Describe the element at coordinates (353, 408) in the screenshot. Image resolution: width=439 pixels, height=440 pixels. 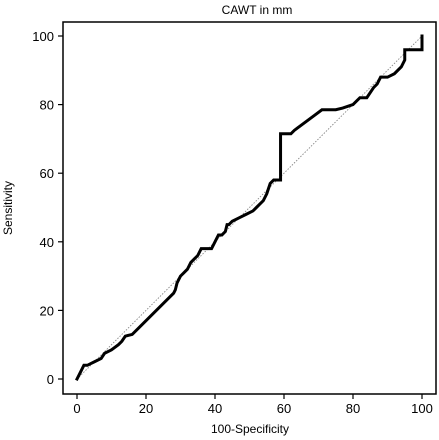
I see `x-tick-label: 80` at that location.